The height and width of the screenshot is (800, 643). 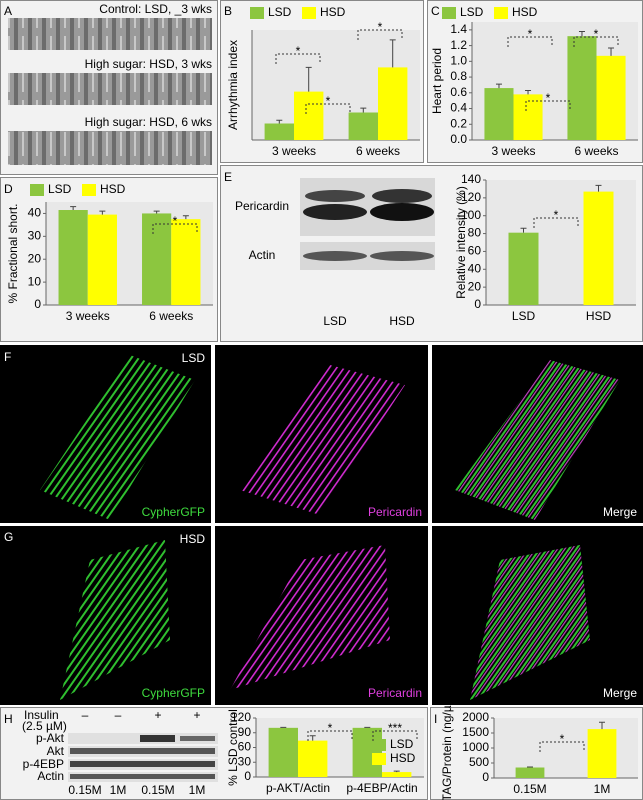 What do you see at coordinates (233, 747) in the screenshot?
I see `y-axis-label: % LSD control` at bounding box center [233, 747].